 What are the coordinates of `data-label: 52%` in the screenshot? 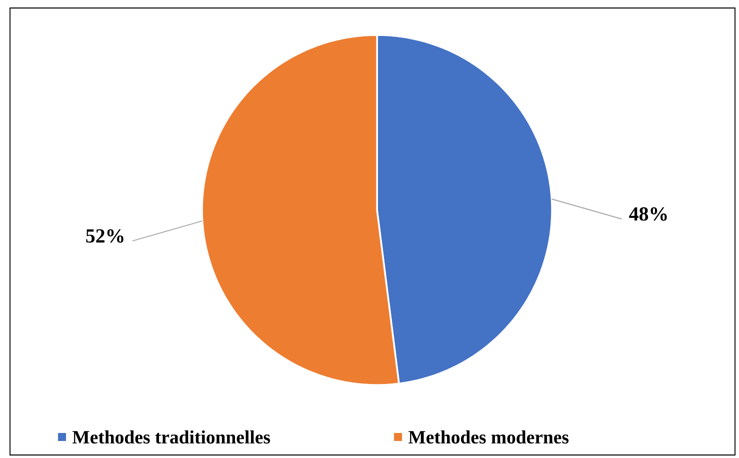 It's located at (105, 236).